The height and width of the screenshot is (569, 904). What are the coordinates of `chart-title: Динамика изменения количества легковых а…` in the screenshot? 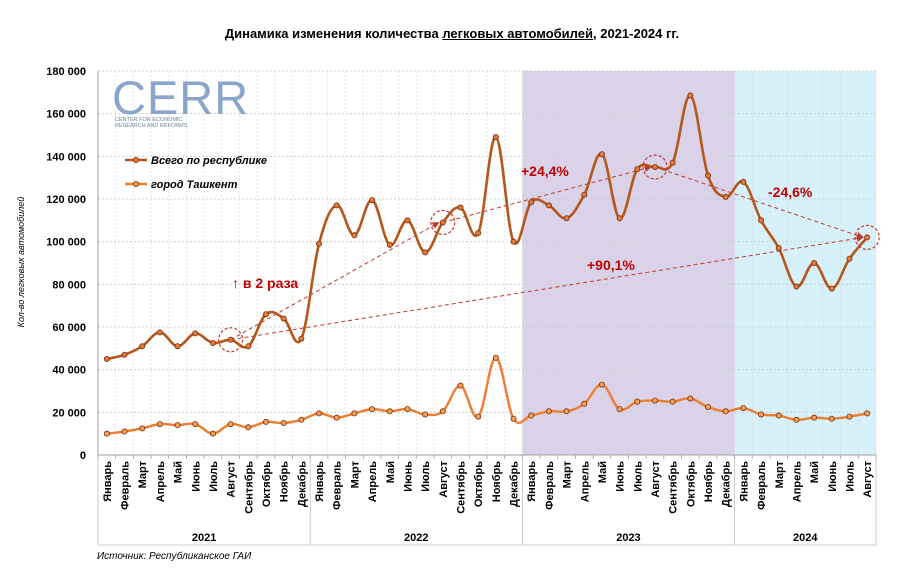 It's located at (452, 33).